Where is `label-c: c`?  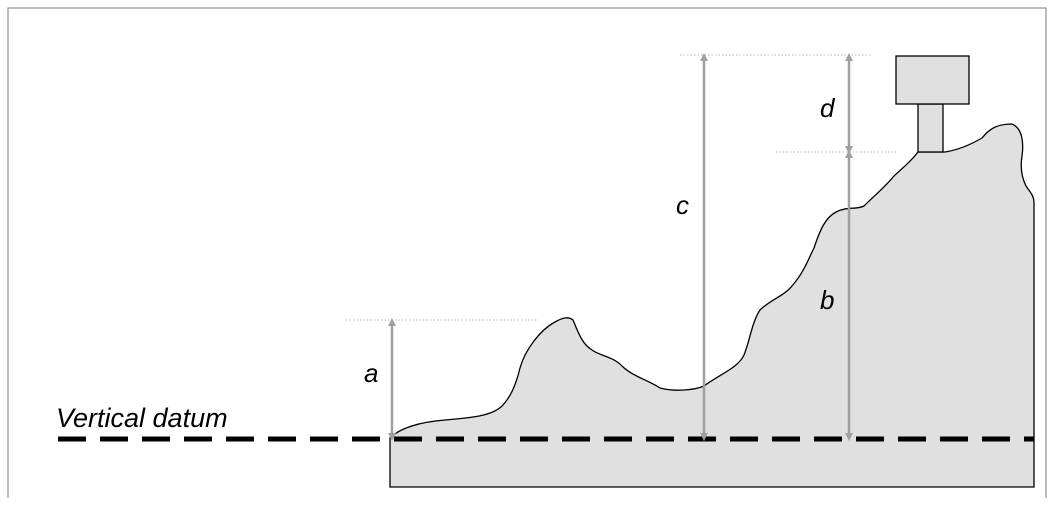
label-c: c is located at coordinates (682, 205).